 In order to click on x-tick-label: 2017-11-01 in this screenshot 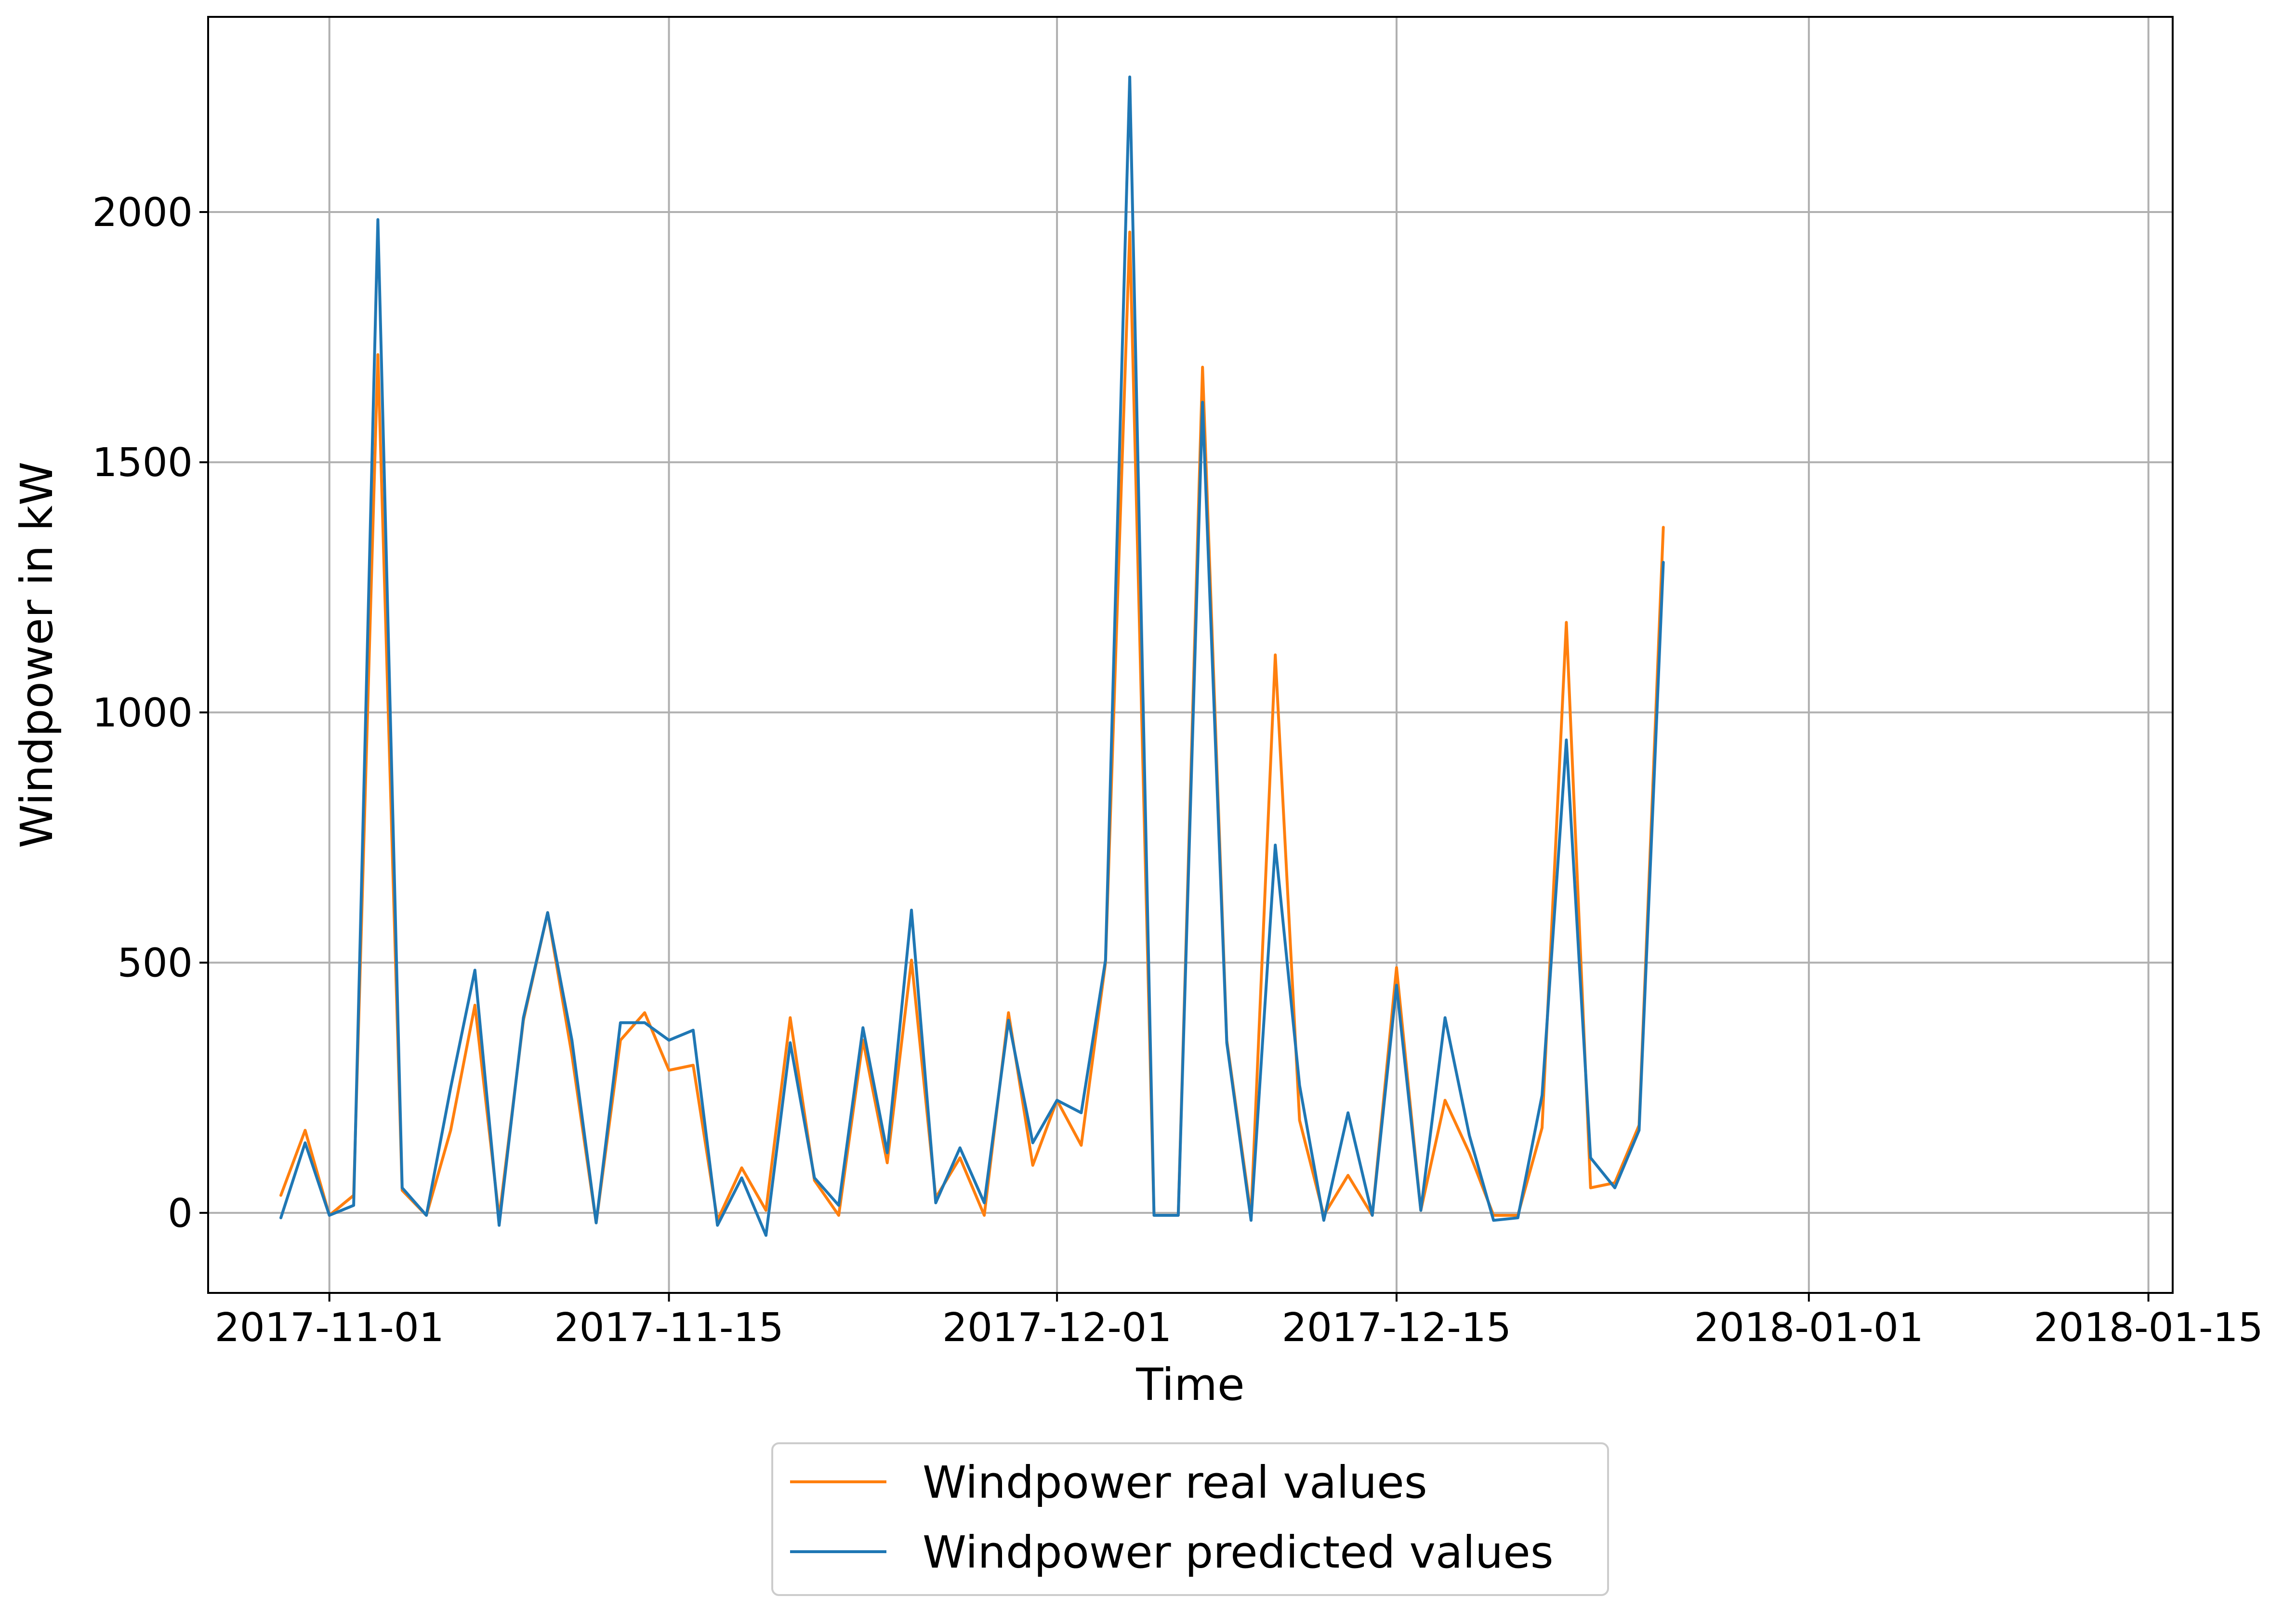, I will do `click(329, 1328)`.